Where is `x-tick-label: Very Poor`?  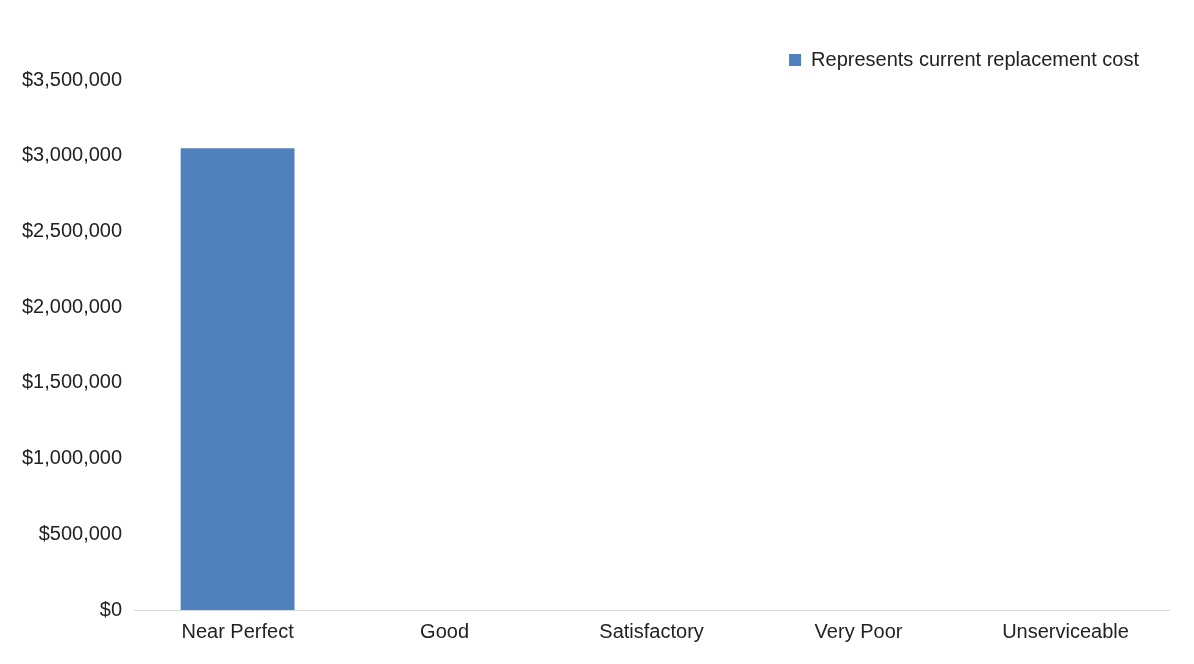 x-tick-label: Very Poor is located at coordinates (858, 630).